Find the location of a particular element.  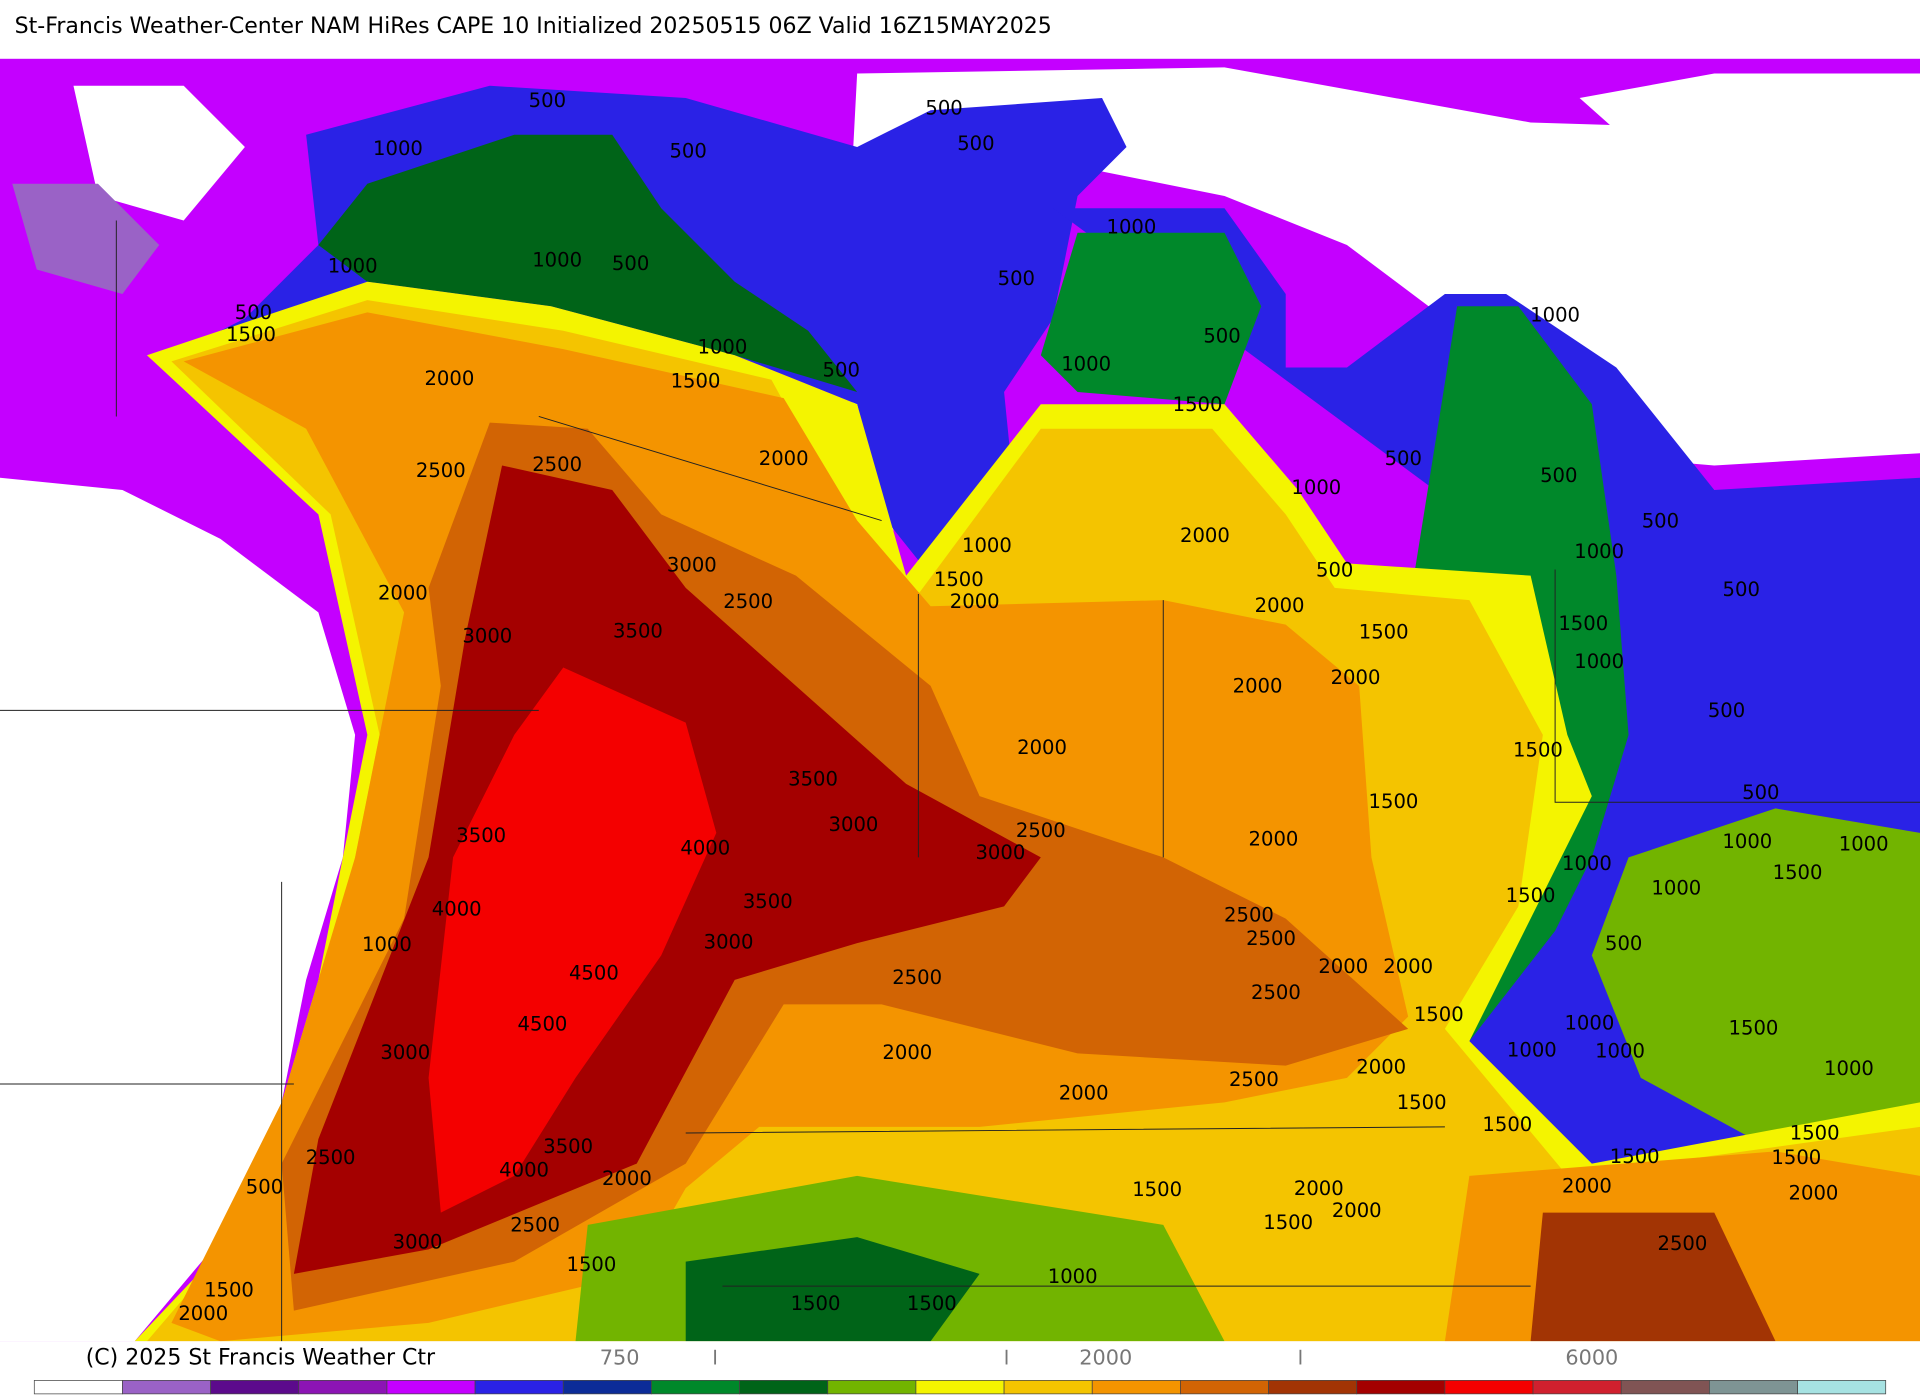

credit: (C) 2025 St Francis Weather Ctr is located at coordinates (261, 1357).